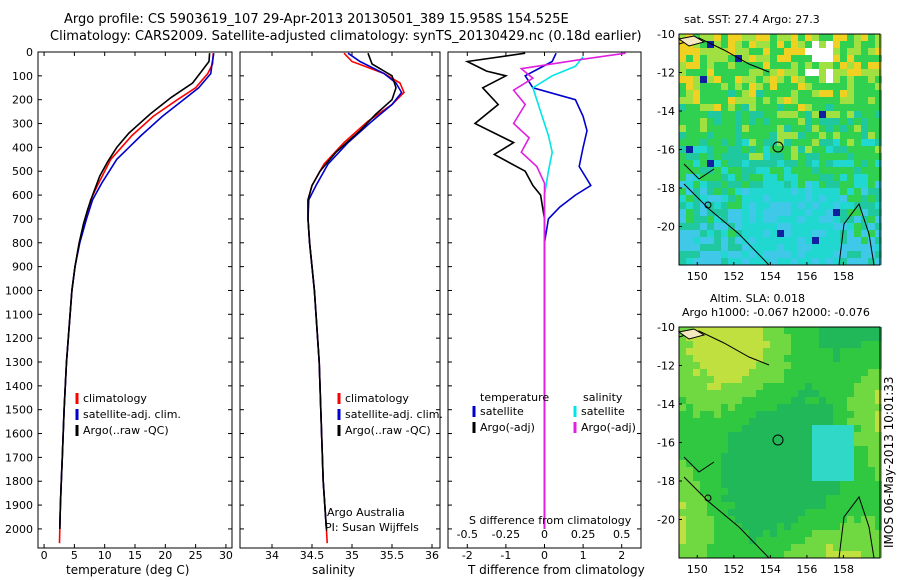  Describe the element at coordinates (115, 398) in the screenshot. I see `legend-label: climatology` at that location.